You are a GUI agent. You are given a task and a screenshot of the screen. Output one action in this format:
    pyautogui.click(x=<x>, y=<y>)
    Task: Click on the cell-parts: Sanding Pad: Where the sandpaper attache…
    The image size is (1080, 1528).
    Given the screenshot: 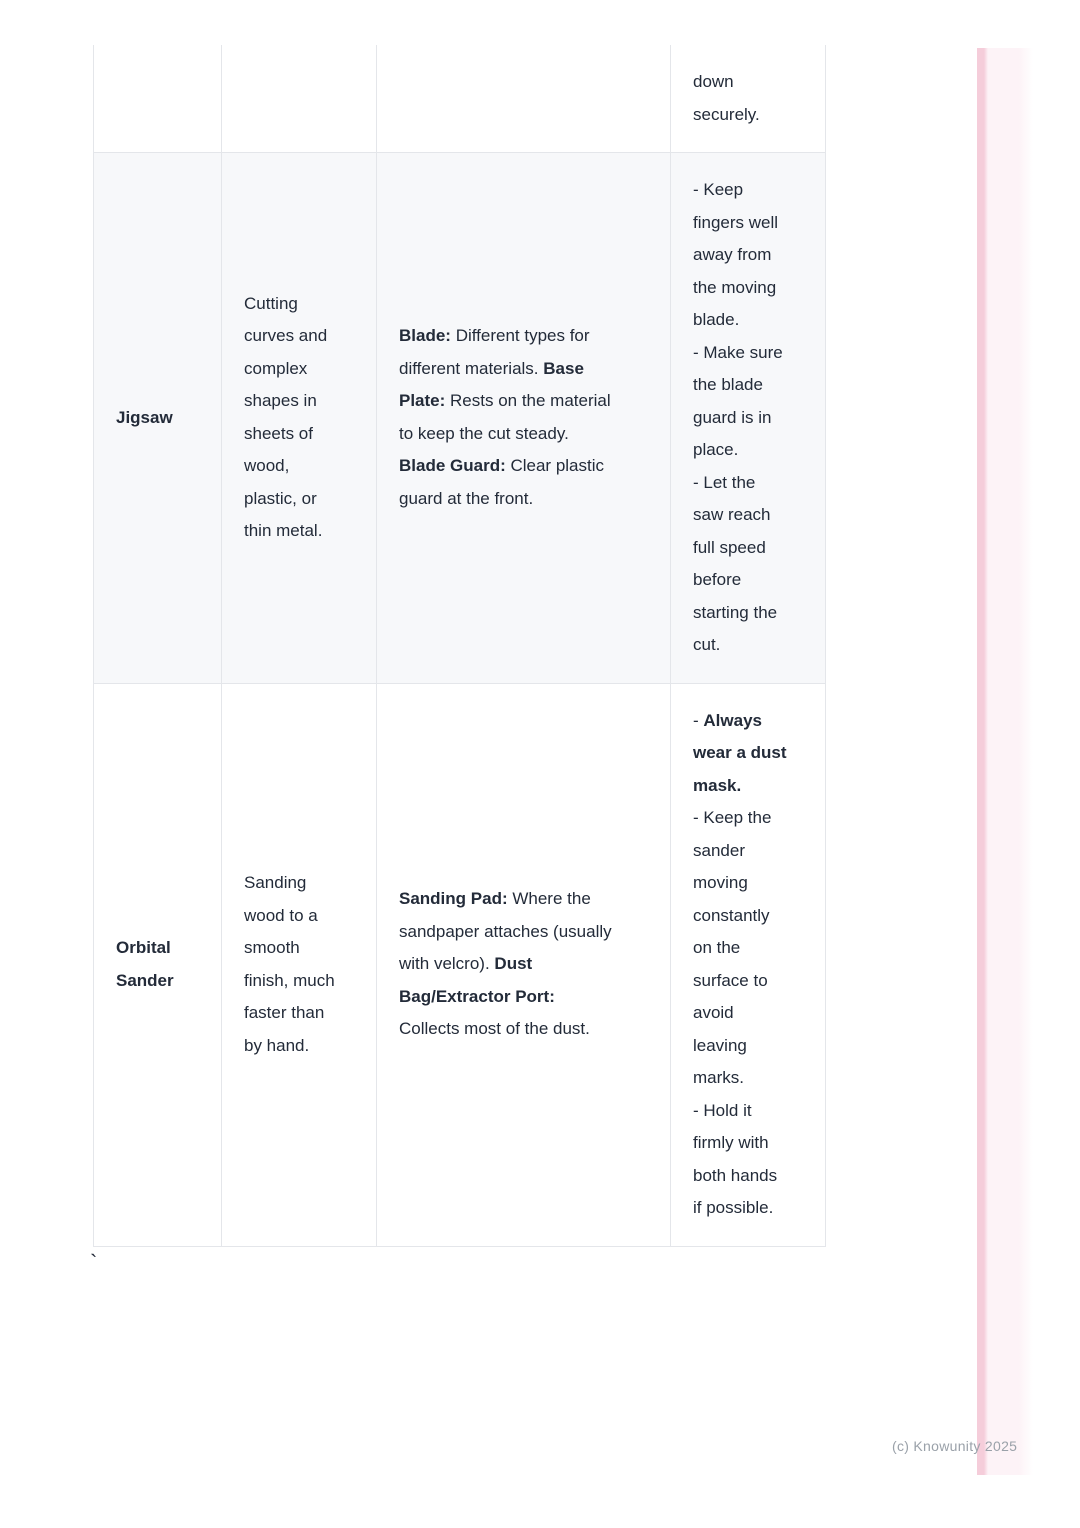 What is the action you would take?
    pyautogui.click(x=523, y=964)
    